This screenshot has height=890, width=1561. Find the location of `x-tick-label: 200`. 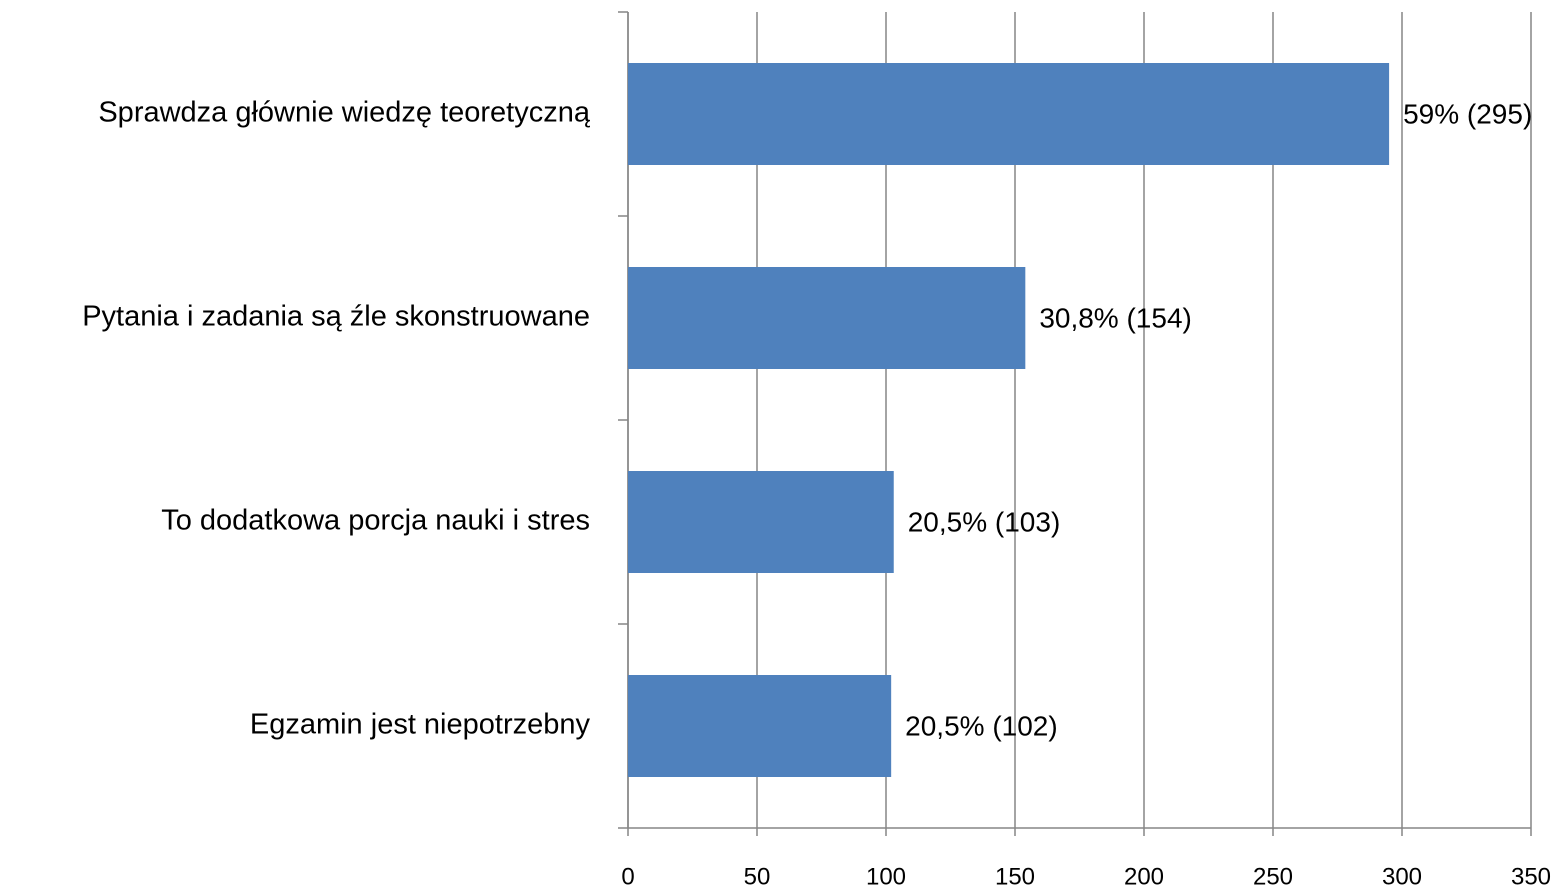

x-tick-label: 200 is located at coordinates (1144, 876).